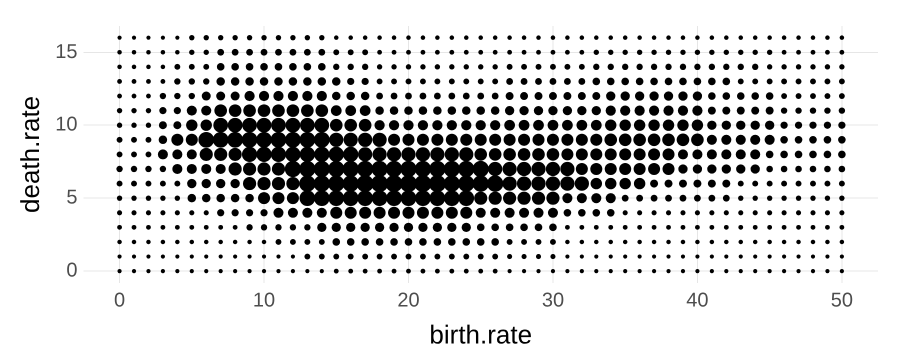 This screenshot has width=900, height=364. What do you see at coordinates (72, 271) in the screenshot?
I see `y-tick-label: 0` at bounding box center [72, 271].